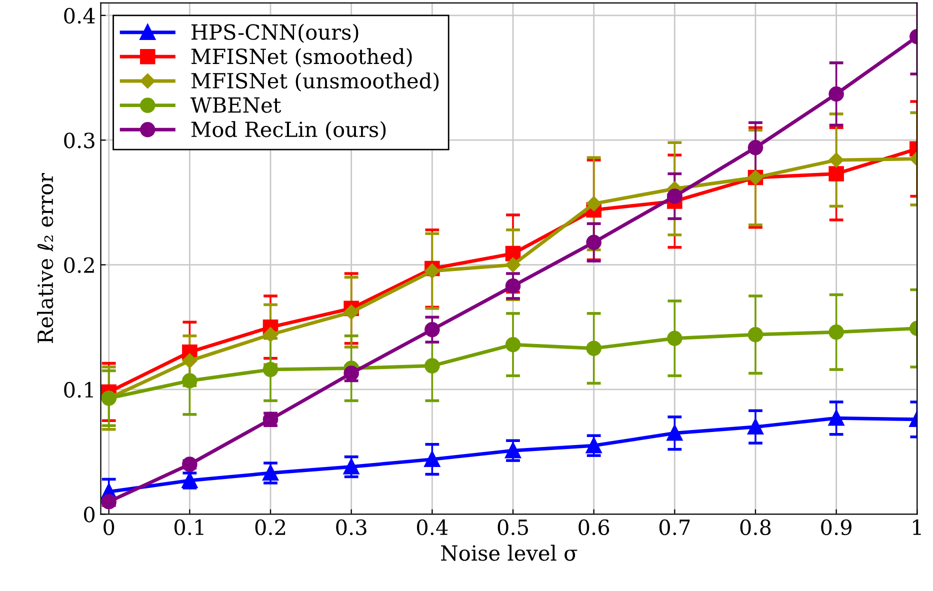  Describe the element at coordinates (89, 514) in the screenshot. I see `y-tick-label: 0` at that location.